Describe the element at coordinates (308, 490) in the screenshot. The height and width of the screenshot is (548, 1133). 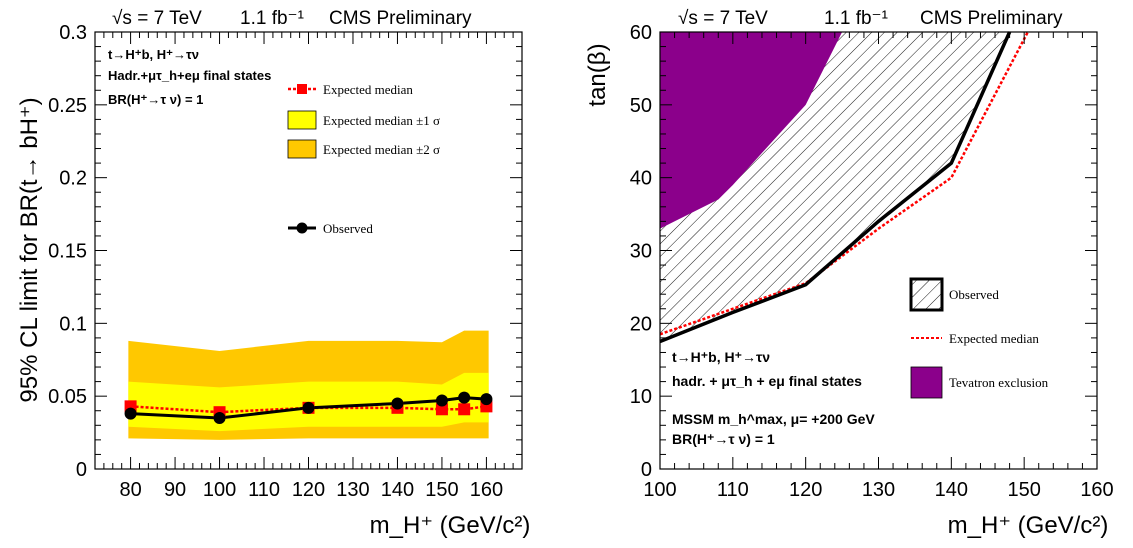
I see `left-xtick-label: 120` at that location.